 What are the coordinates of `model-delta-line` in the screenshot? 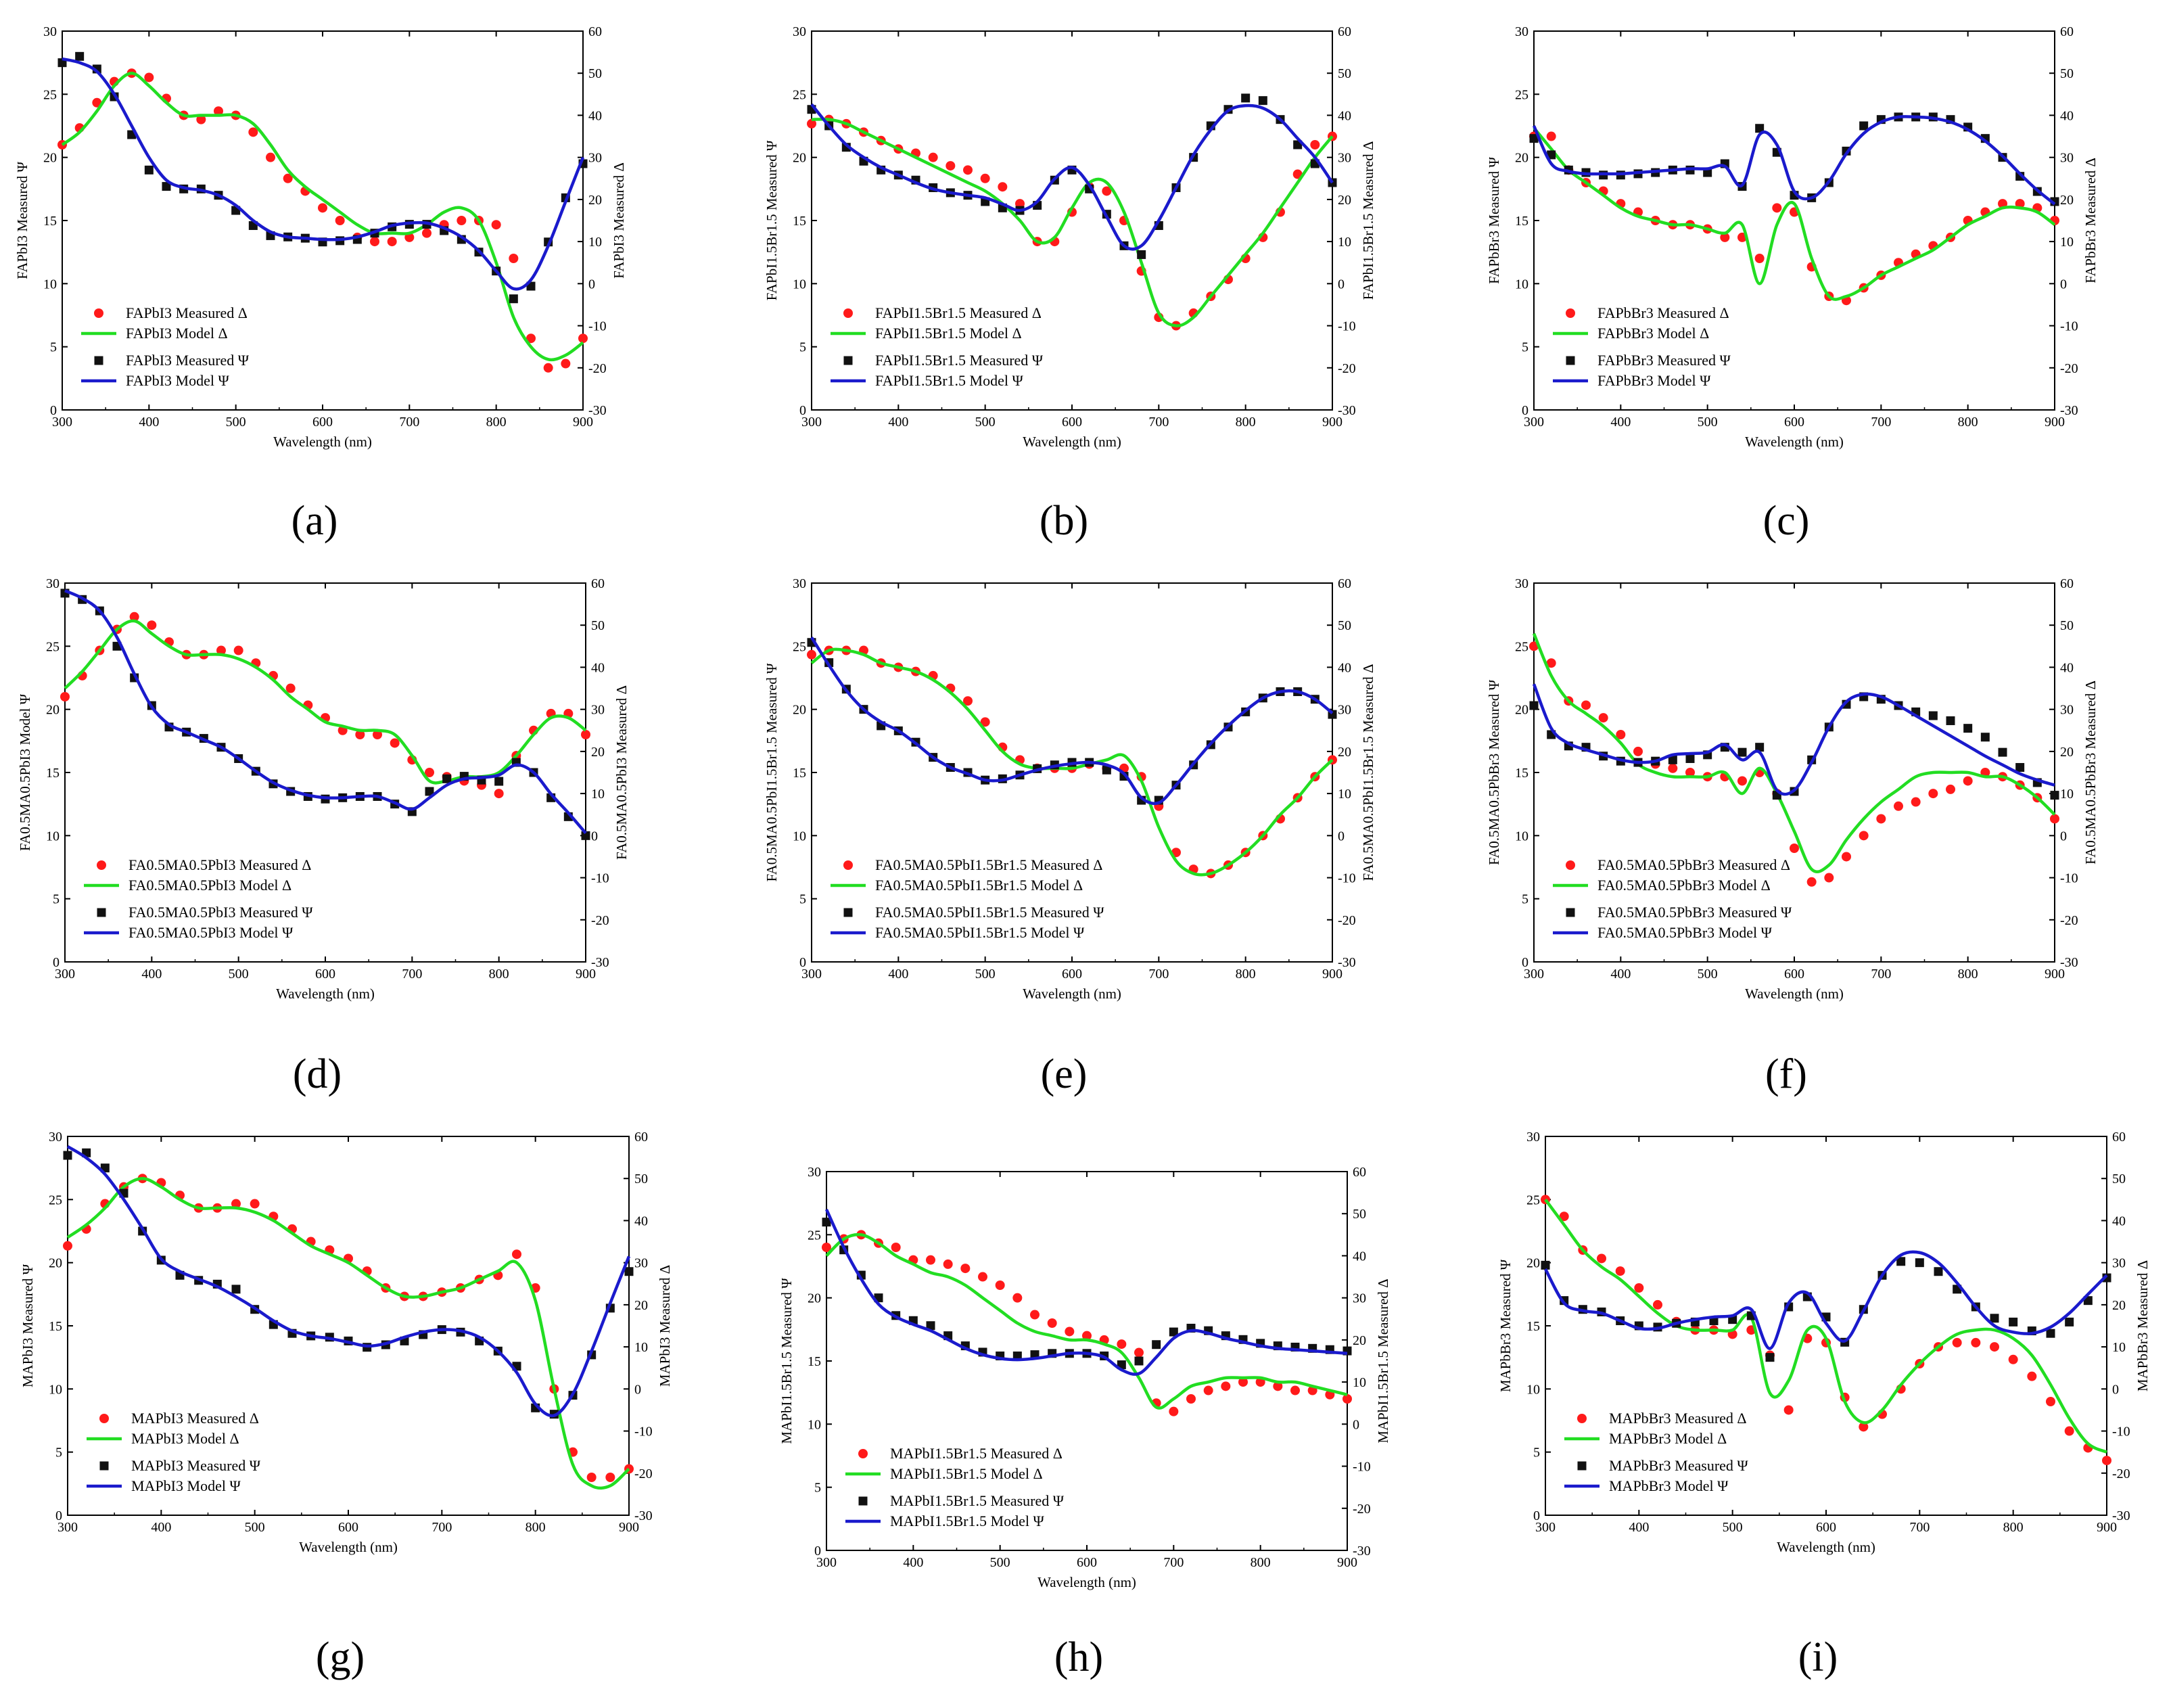 It's located at (326, 702).